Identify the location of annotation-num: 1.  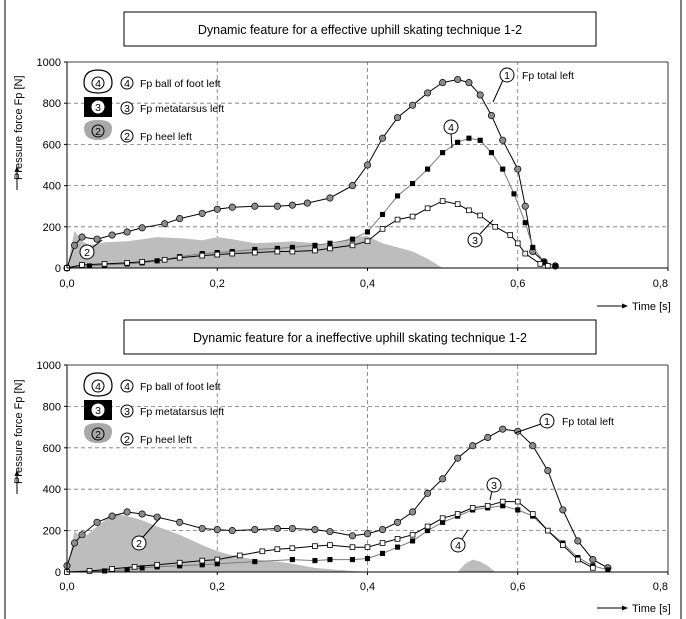
(507, 76).